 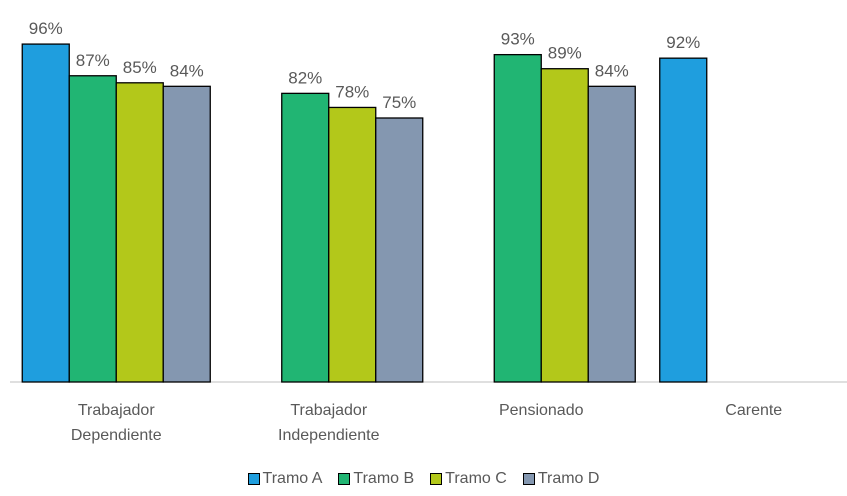 What do you see at coordinates (140, 67) in the screenshot?
I see `data-label: 85%` at bounding box center [140, 67].